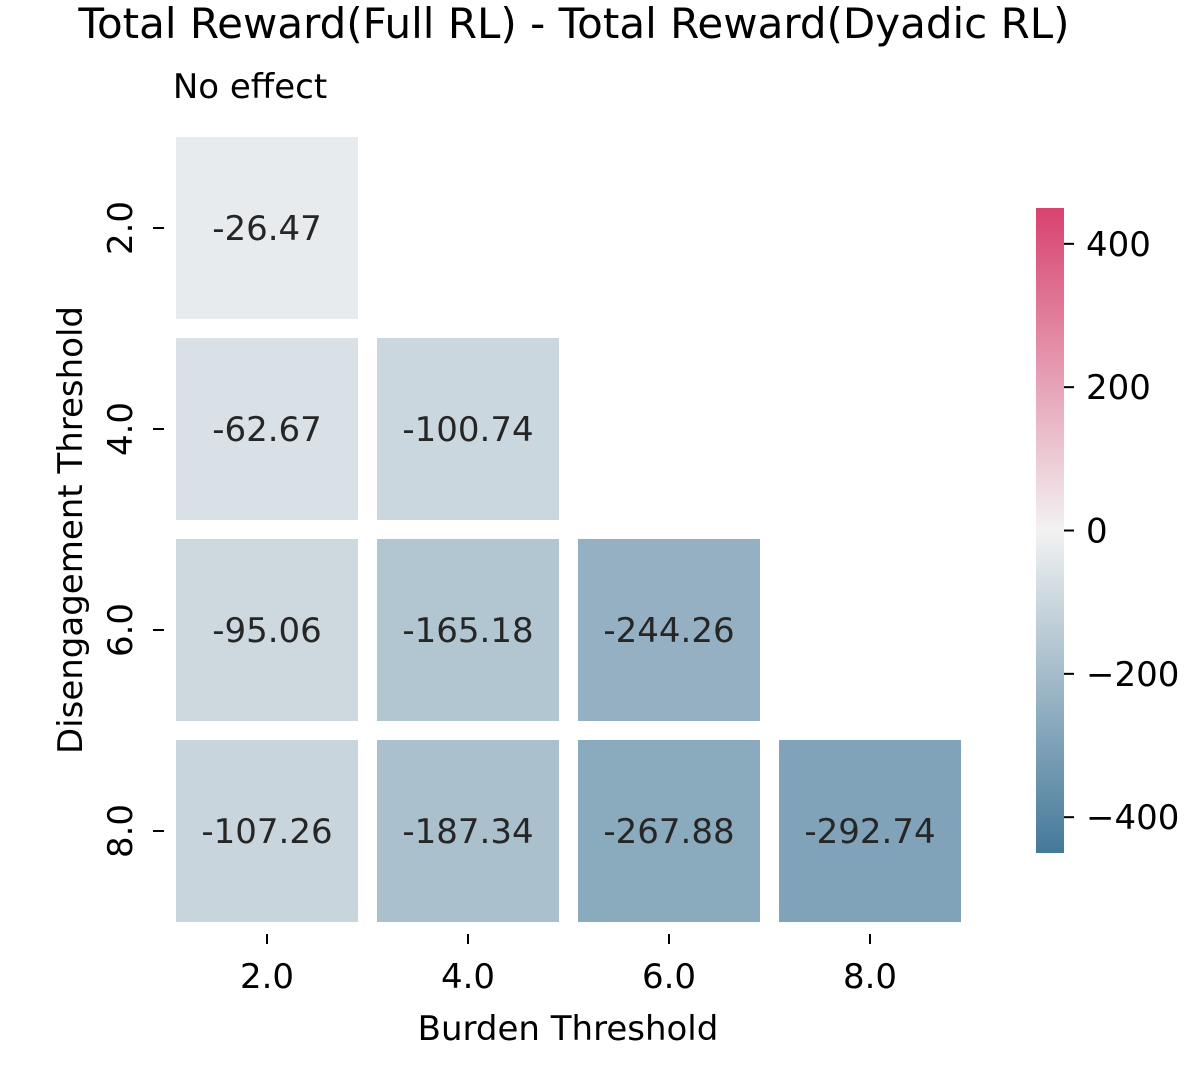  I want to click on cell-value-label: -26.47, so click(267, 229).